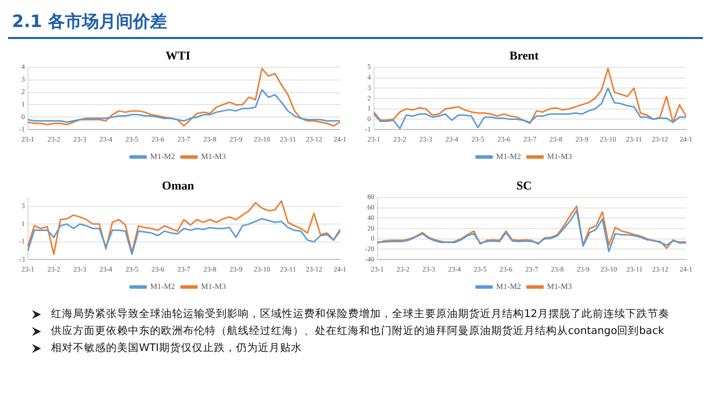 The width and height of the screenshot is (711, 400). What do you see at coordinates (355, 23) in the screenshot?
I see `text: 2.1 各市场月间价差` at bounding box center [355, 23].